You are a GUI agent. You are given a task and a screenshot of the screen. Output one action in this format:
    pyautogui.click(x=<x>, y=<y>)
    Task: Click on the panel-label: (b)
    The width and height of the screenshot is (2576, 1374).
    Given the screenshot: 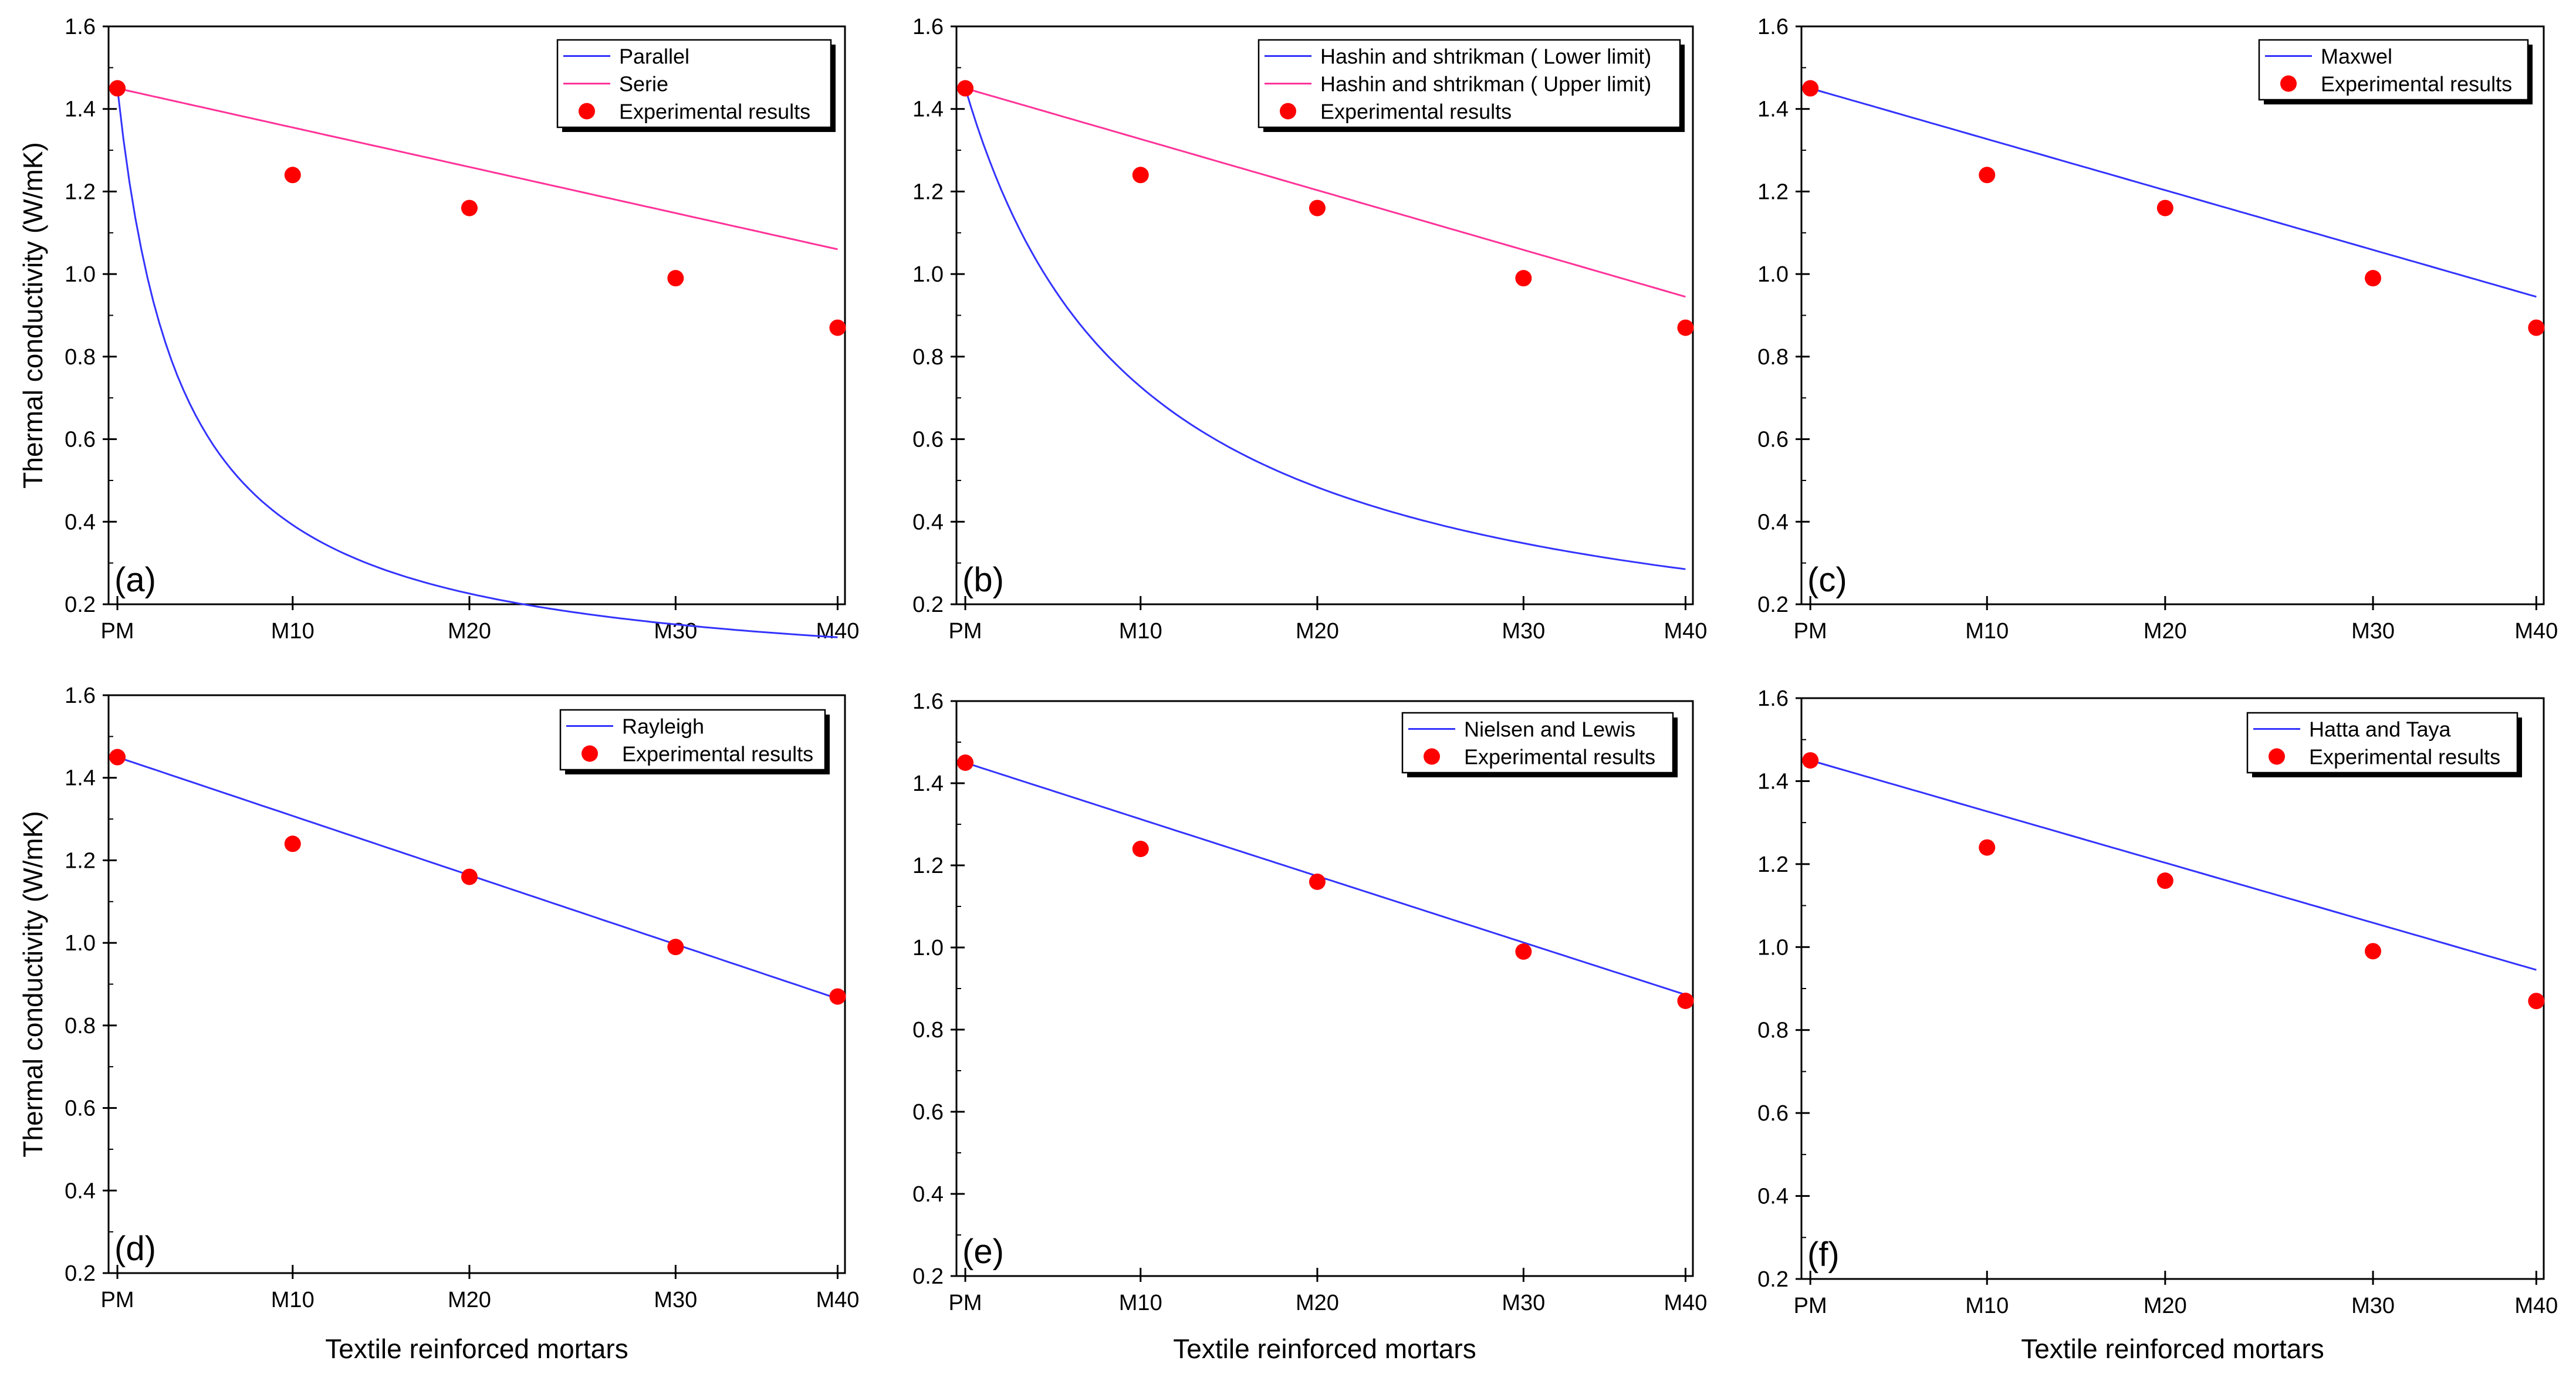 What is the action you would take?
    pyautogui.click(x=983, y=580)
    